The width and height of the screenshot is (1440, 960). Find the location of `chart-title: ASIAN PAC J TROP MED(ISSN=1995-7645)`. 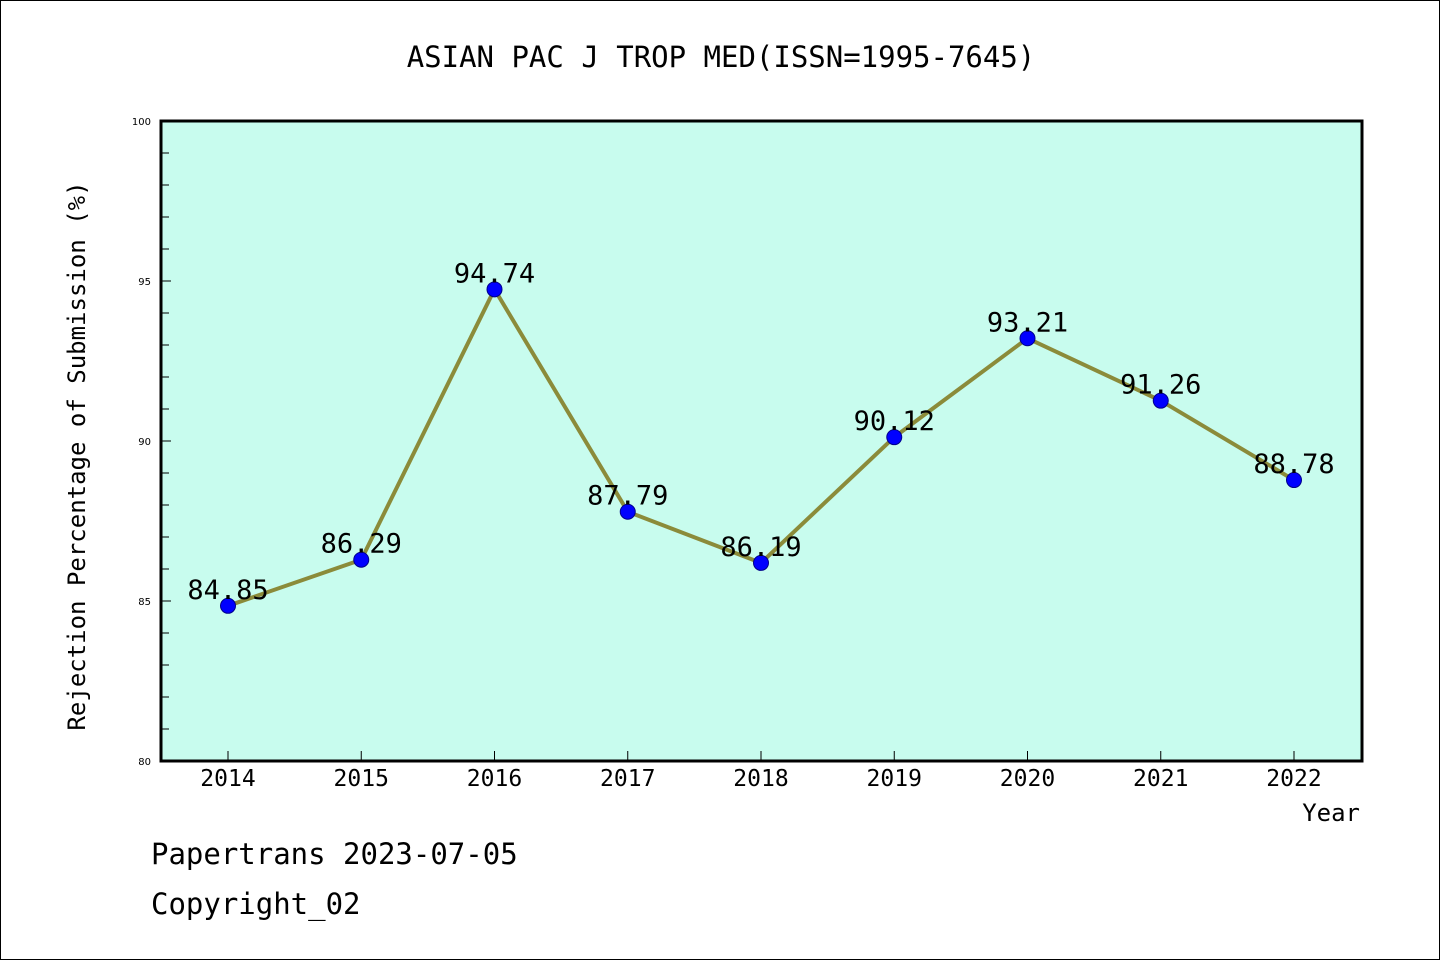

chart-title: ASIAN PAC J TROP MED(ISSN=1995-7645) is located at coordinates (721, 57).